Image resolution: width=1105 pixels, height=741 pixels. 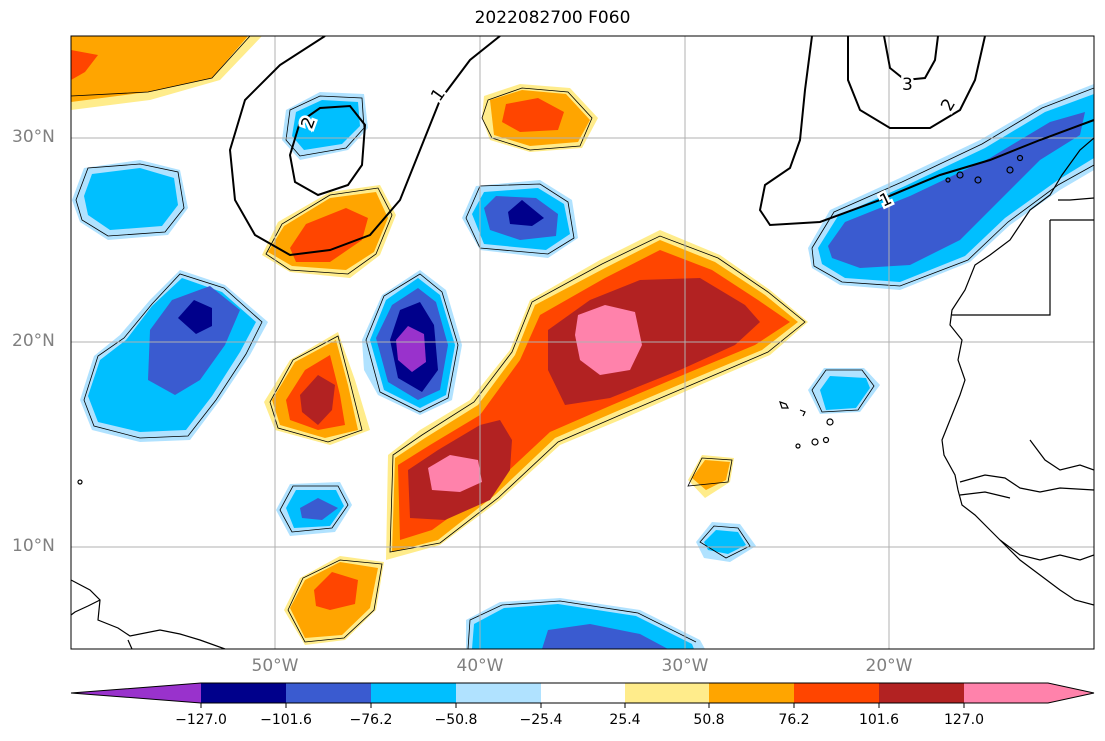 What do you see at coordinates (456, 720) in the screenshot?
I see `colorbar-tick-label: −50.8` at bounding box center [456, 720].